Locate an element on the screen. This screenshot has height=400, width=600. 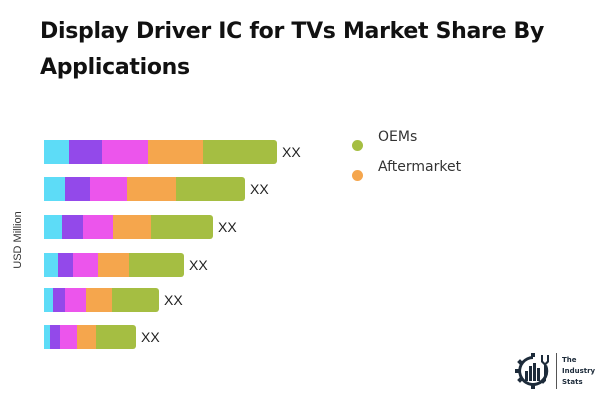
legend-item-aftermarket: Aftermarket is located at coordinates (406, 173).